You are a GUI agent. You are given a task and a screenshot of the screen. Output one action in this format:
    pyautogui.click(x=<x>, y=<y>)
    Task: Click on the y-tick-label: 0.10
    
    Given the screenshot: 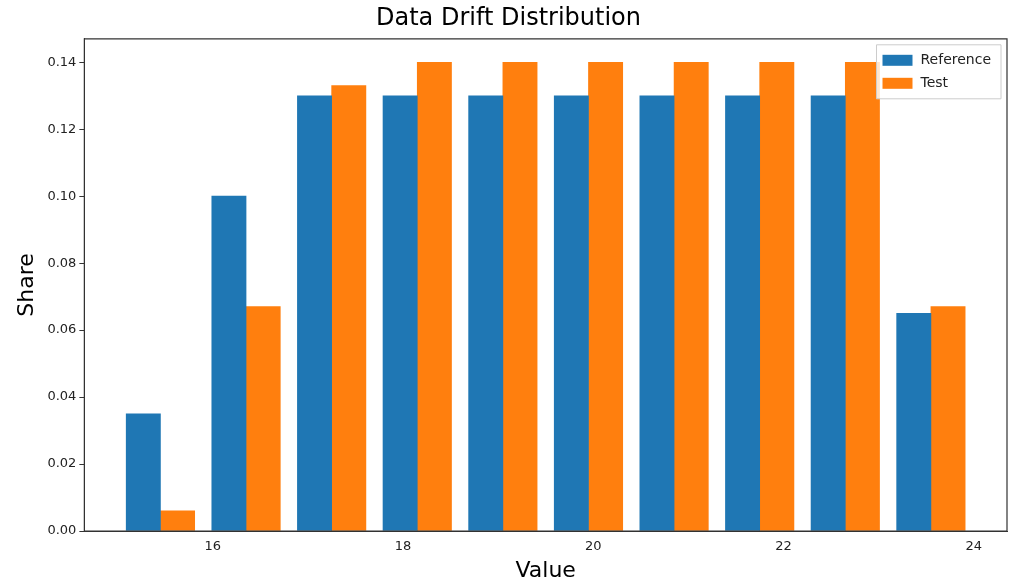 What is the action you would take?
    pyautogui.click(x=62, y=195)
    